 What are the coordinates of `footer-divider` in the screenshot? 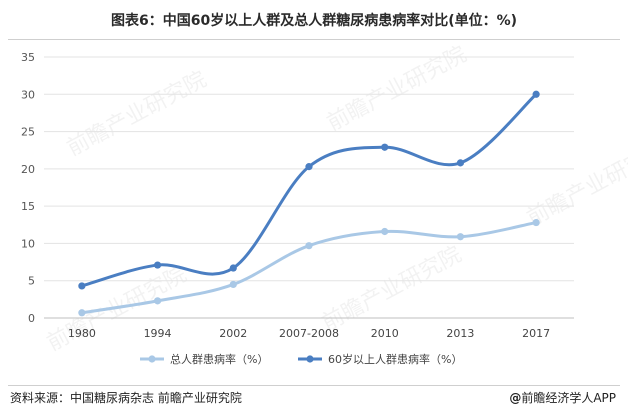 It's located at (314, 385).